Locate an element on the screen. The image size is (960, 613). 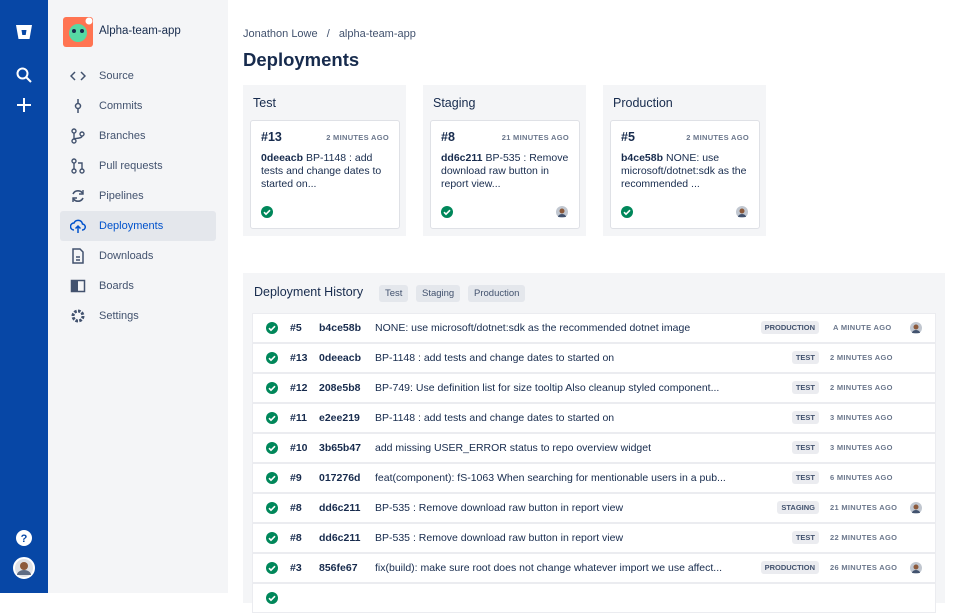
nav-item: Downloads is located at coordinates (138, 256).